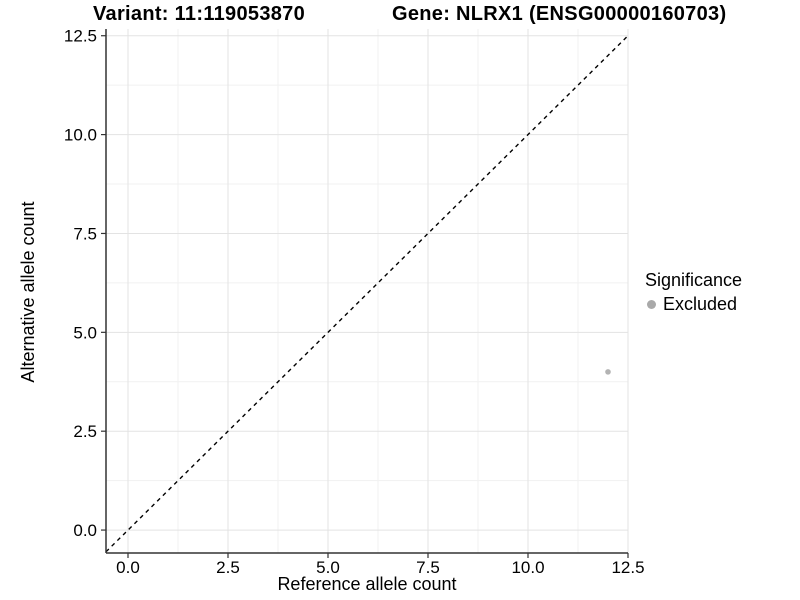 This screenshot has height=600, width=800. What do you see at coordinates (559, 14) in the screenshot?
I see `plot-title-gene: Gene: NLRX1 (ENSG00000160703)` at bounding box center [559, 14].